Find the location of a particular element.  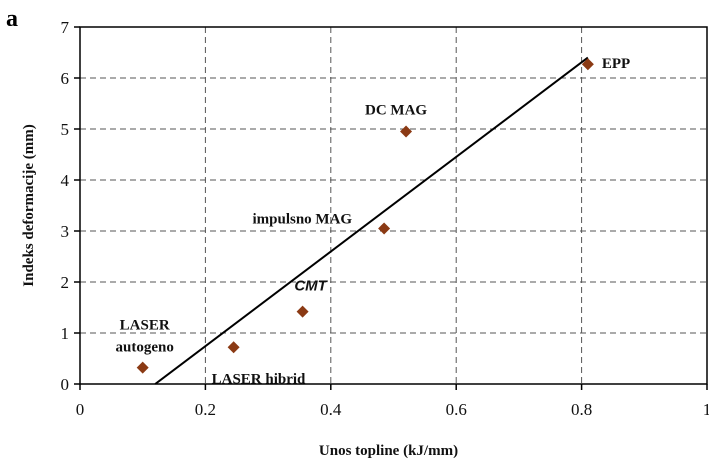

y-axis-title: Indeks deformacije (mm) is located at coordinates (29, 205).